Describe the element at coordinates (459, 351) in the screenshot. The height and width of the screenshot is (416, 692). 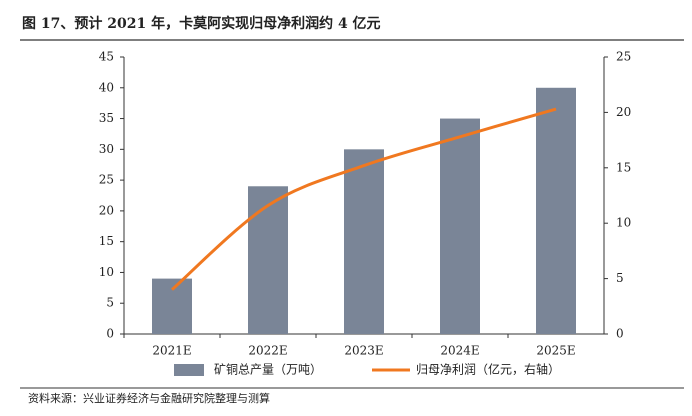
I see `x-tick-label: 2024E` at that location.